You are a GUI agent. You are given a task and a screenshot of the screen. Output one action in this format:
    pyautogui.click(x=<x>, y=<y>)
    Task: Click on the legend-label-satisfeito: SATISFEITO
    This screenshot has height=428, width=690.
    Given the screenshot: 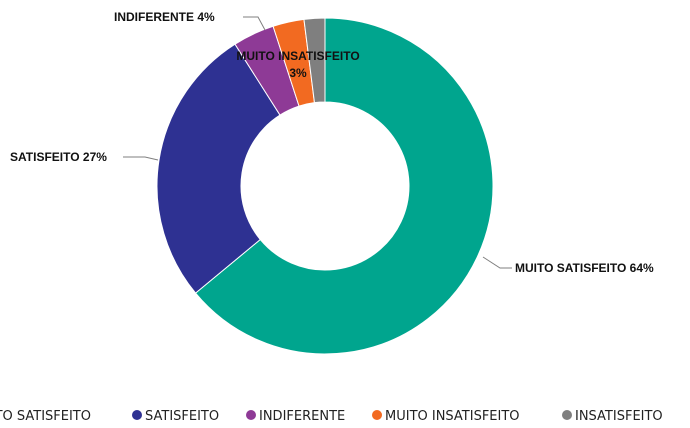 What is the action you would take?
    pyautogui.click(x=182, y=416)
    